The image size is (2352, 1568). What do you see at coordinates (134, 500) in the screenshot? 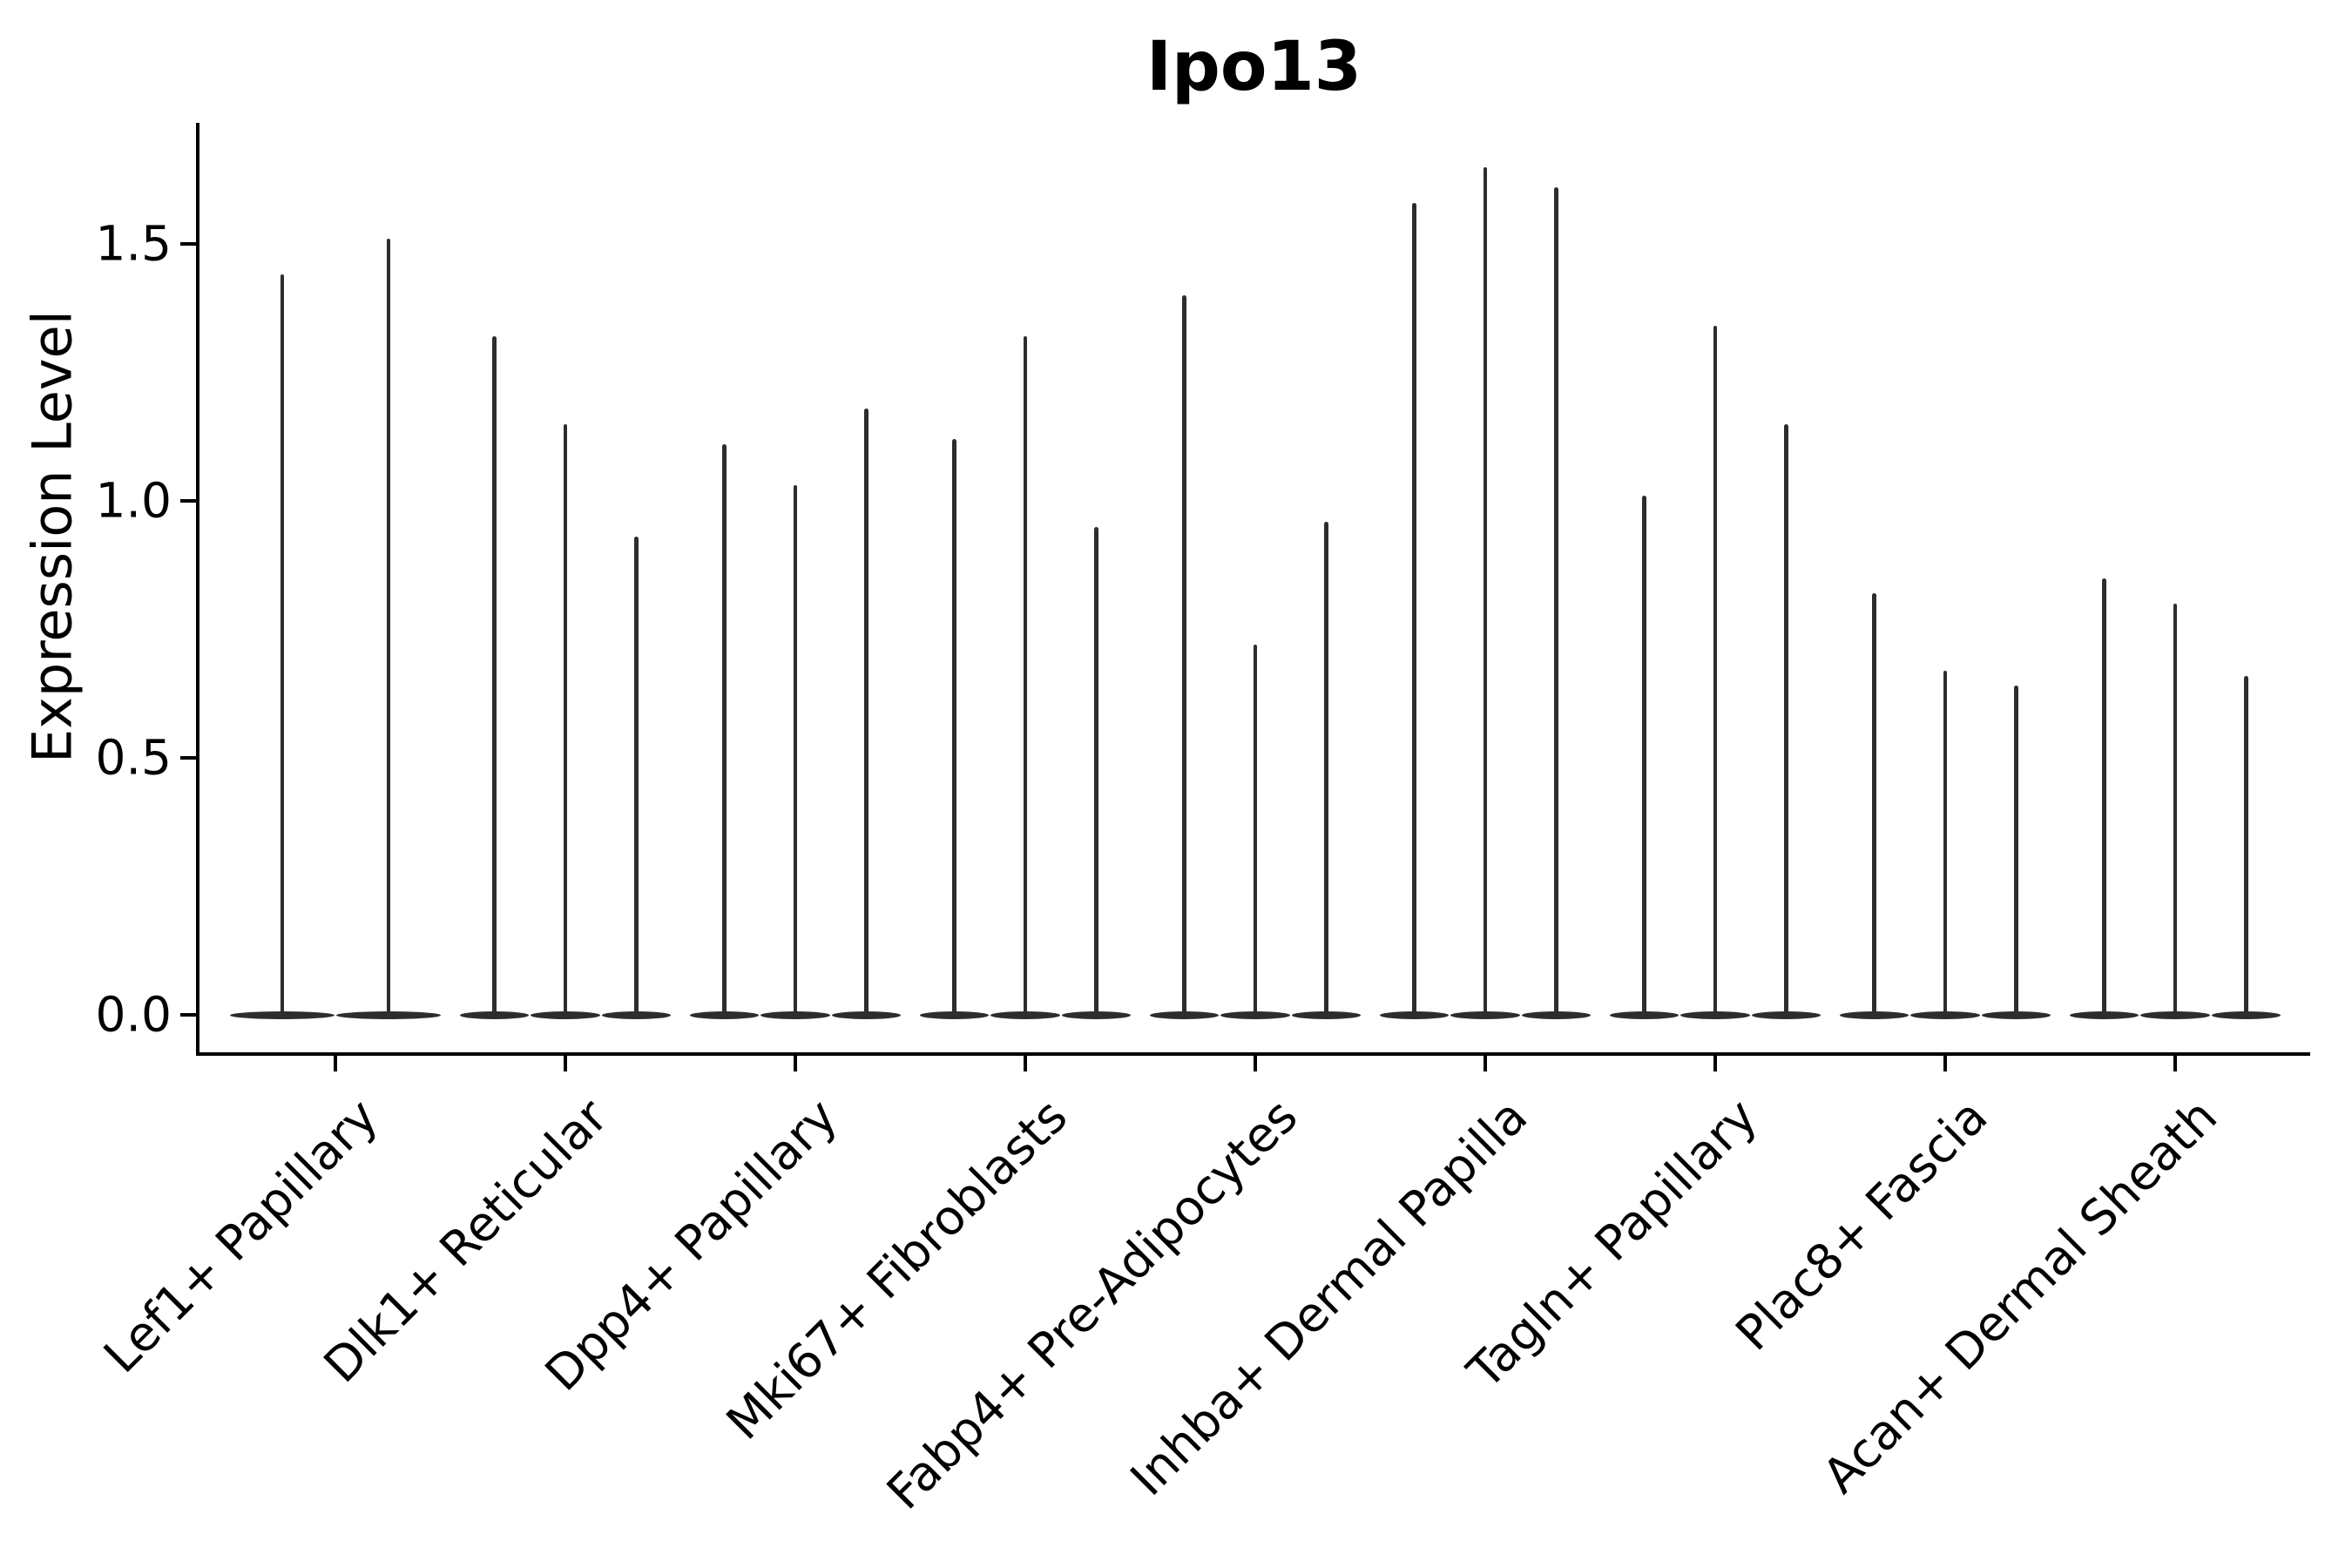
I see `y-tick-label: 1.0` at bounding box center [134, 500].